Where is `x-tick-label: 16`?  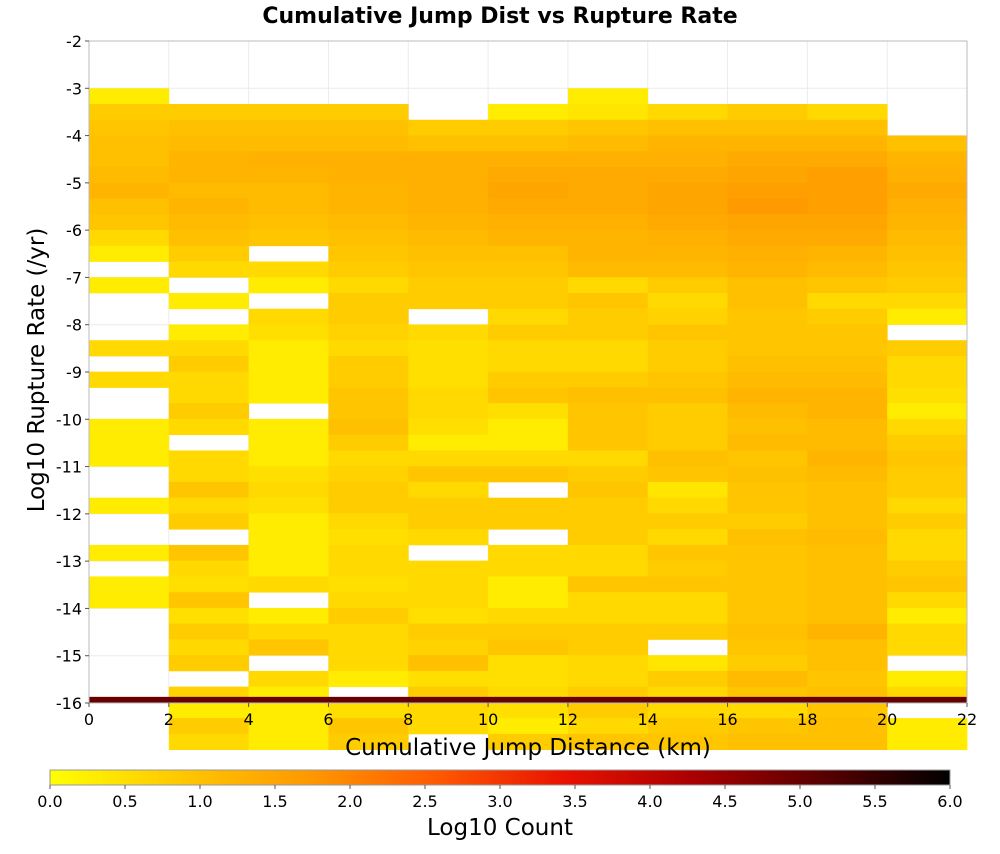
x-tick-label: 16 is located at coordinates (727, 719).